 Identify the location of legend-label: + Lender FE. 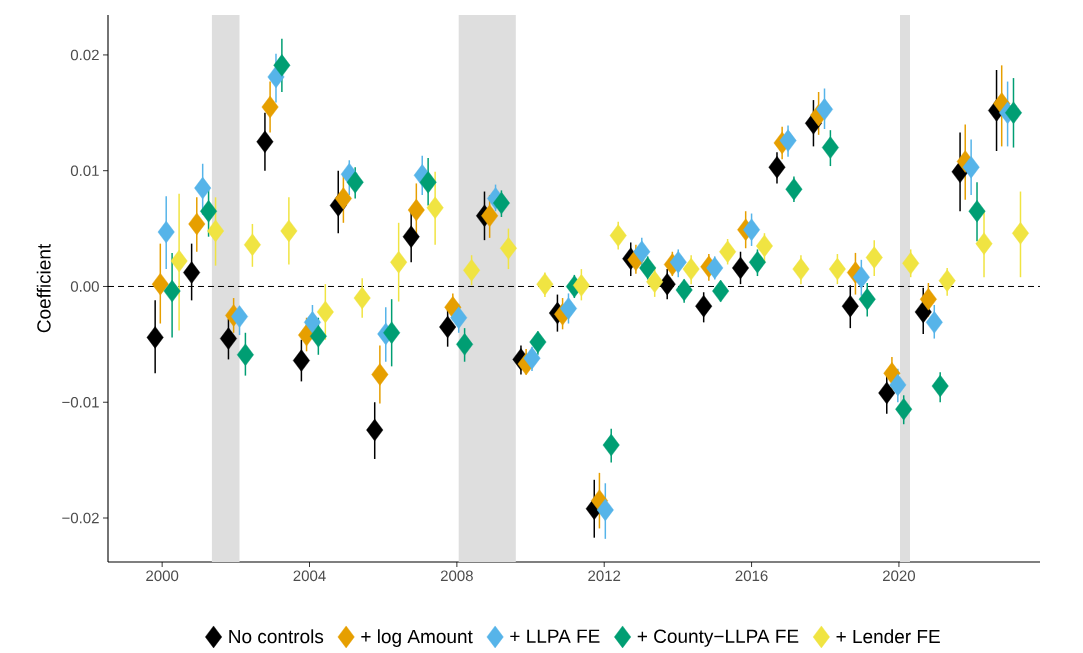
(888, 636).